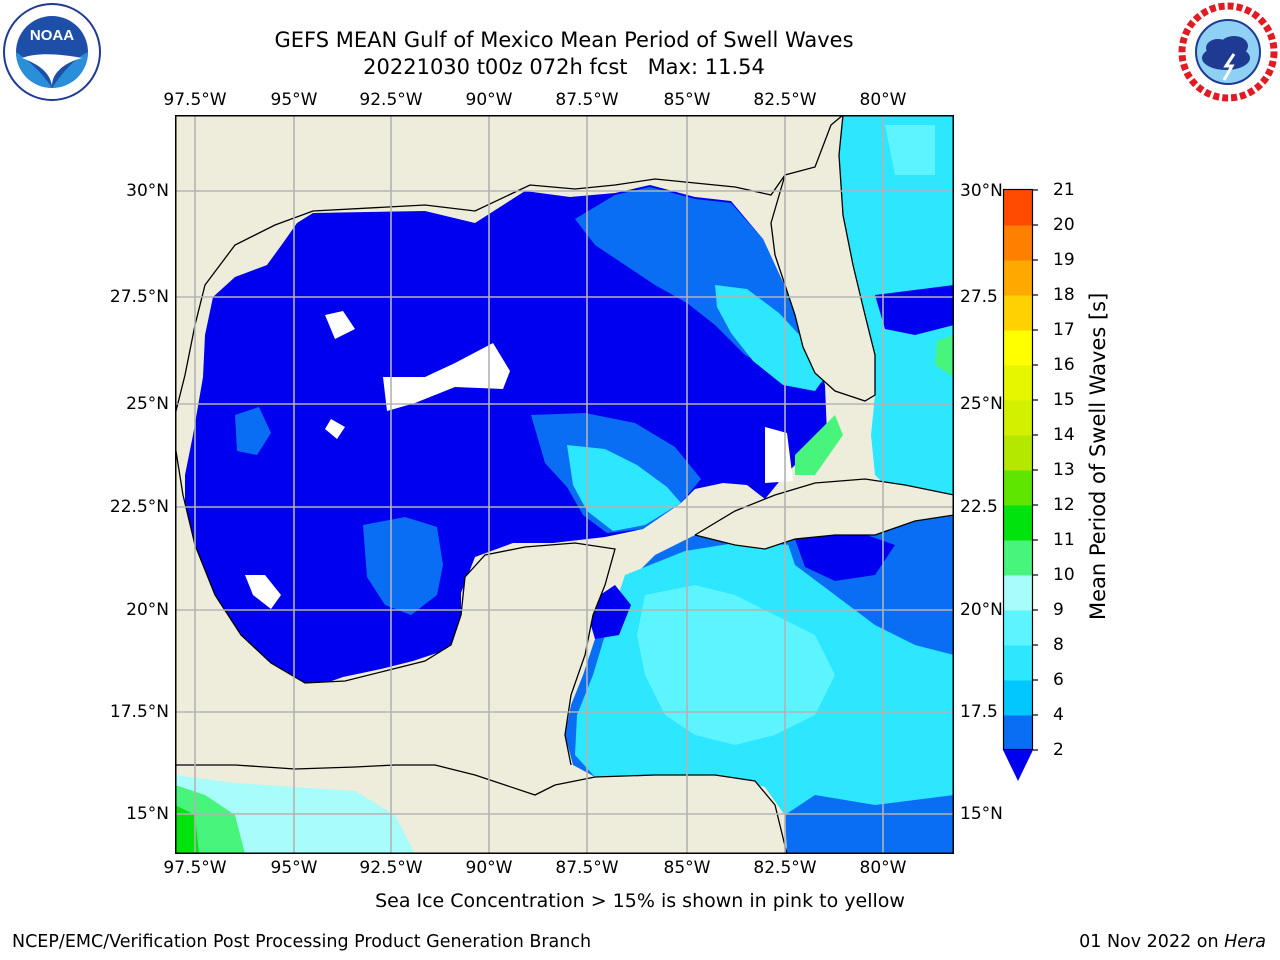 The width and height of the screenshot is (1280, 960). Describe the element at coordinates (981, 610) in the screenshot. I see `lat-label-right: 20°N` at that location.